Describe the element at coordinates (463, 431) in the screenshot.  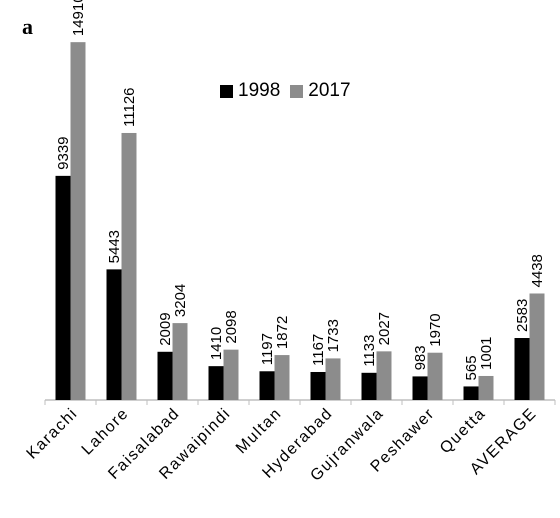
I see `x-tick-label-quetta: Quetta` at that location.